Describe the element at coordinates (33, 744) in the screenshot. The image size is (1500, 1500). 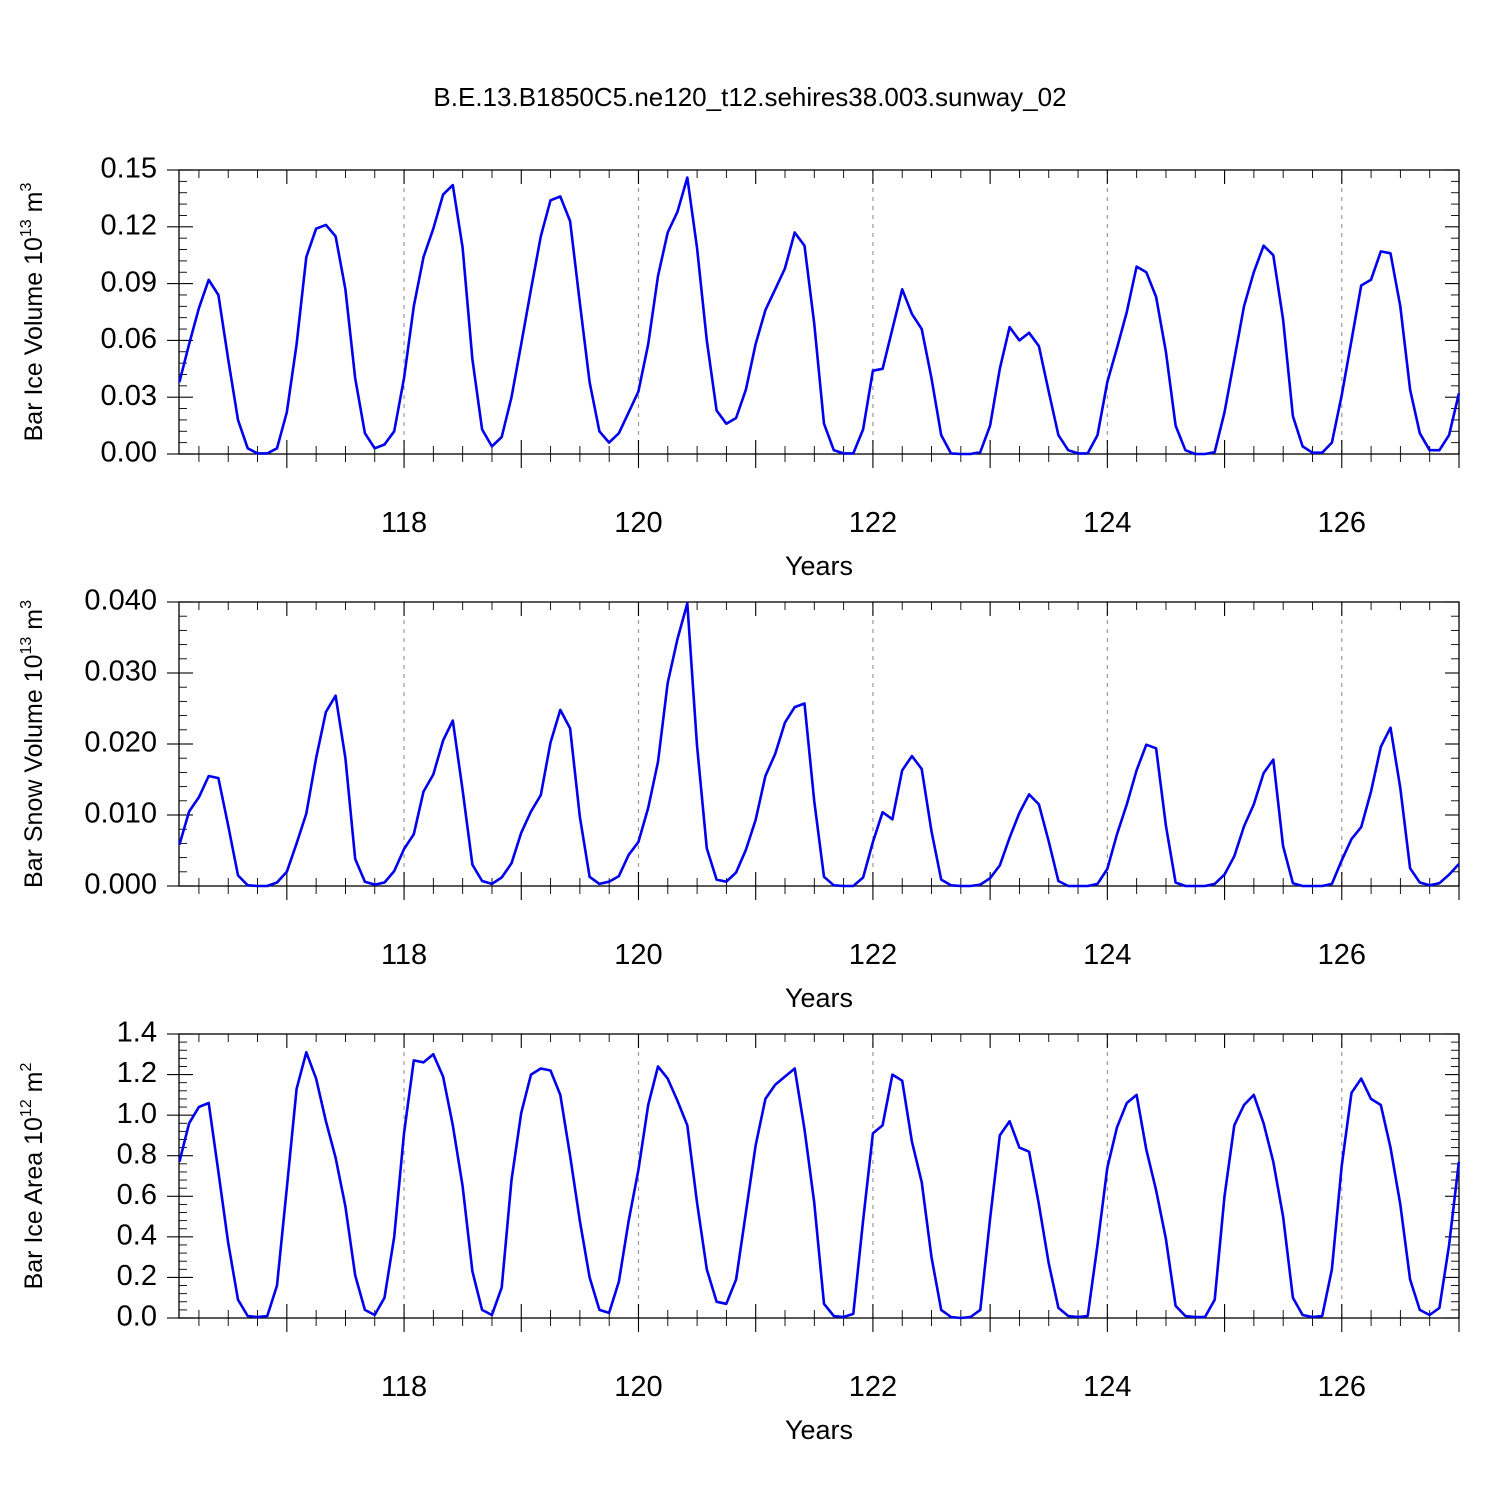
I see `y-axis-label: Bar Snow Volume 1013 m3` at that location.